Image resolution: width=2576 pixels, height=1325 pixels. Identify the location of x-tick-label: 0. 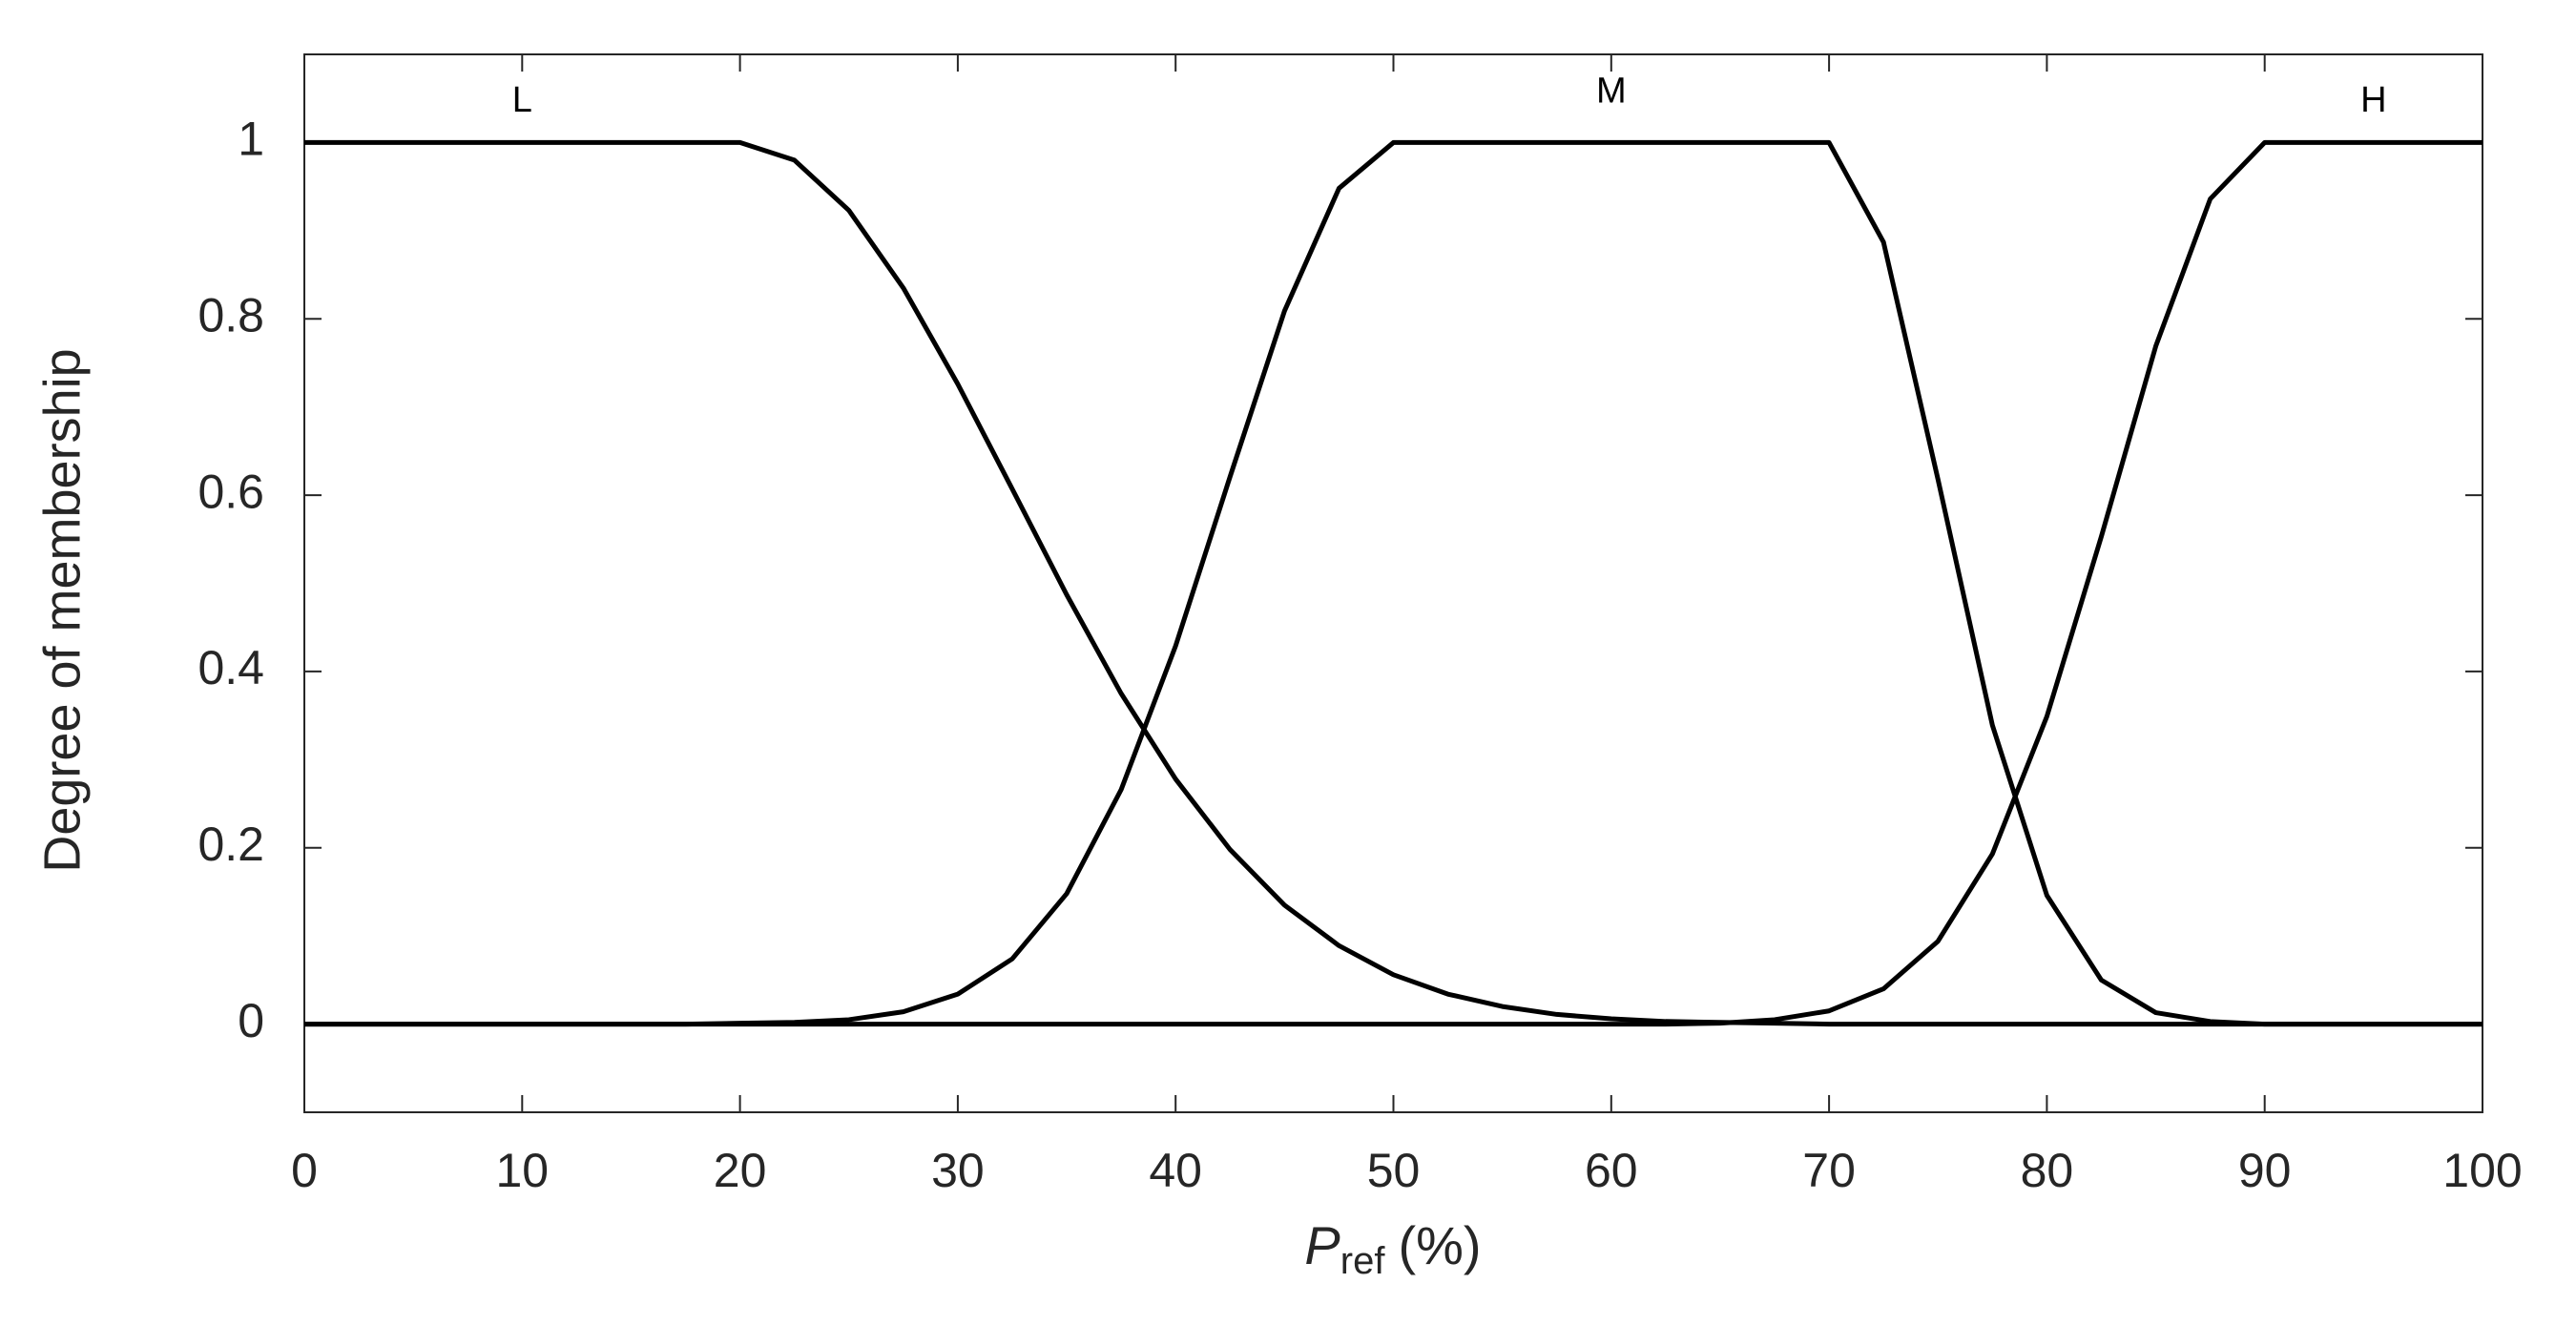
(304, 1170).